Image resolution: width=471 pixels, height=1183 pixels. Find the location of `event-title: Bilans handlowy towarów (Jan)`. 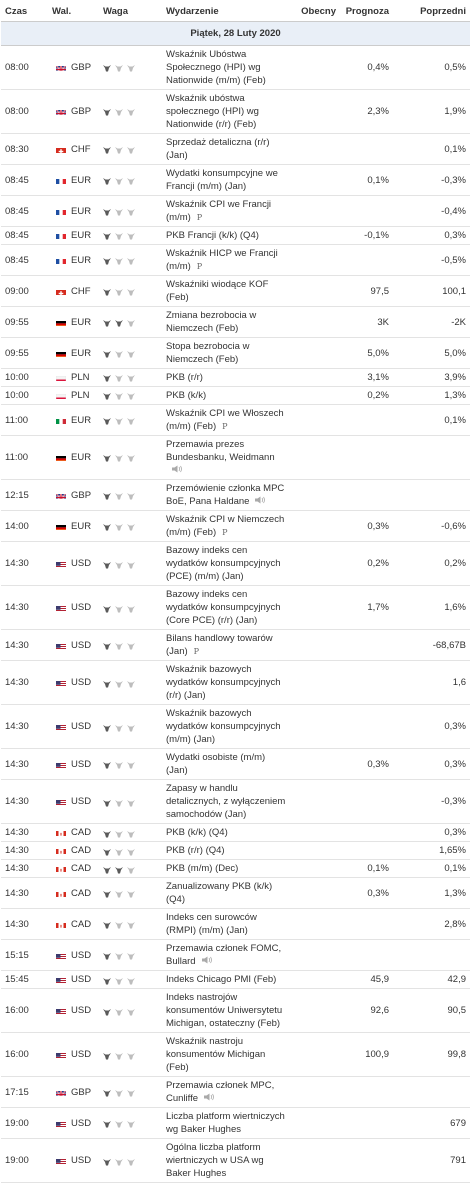

event-title: Bilans handlowy towarów (Jan) is located at coordinates (219, 645).